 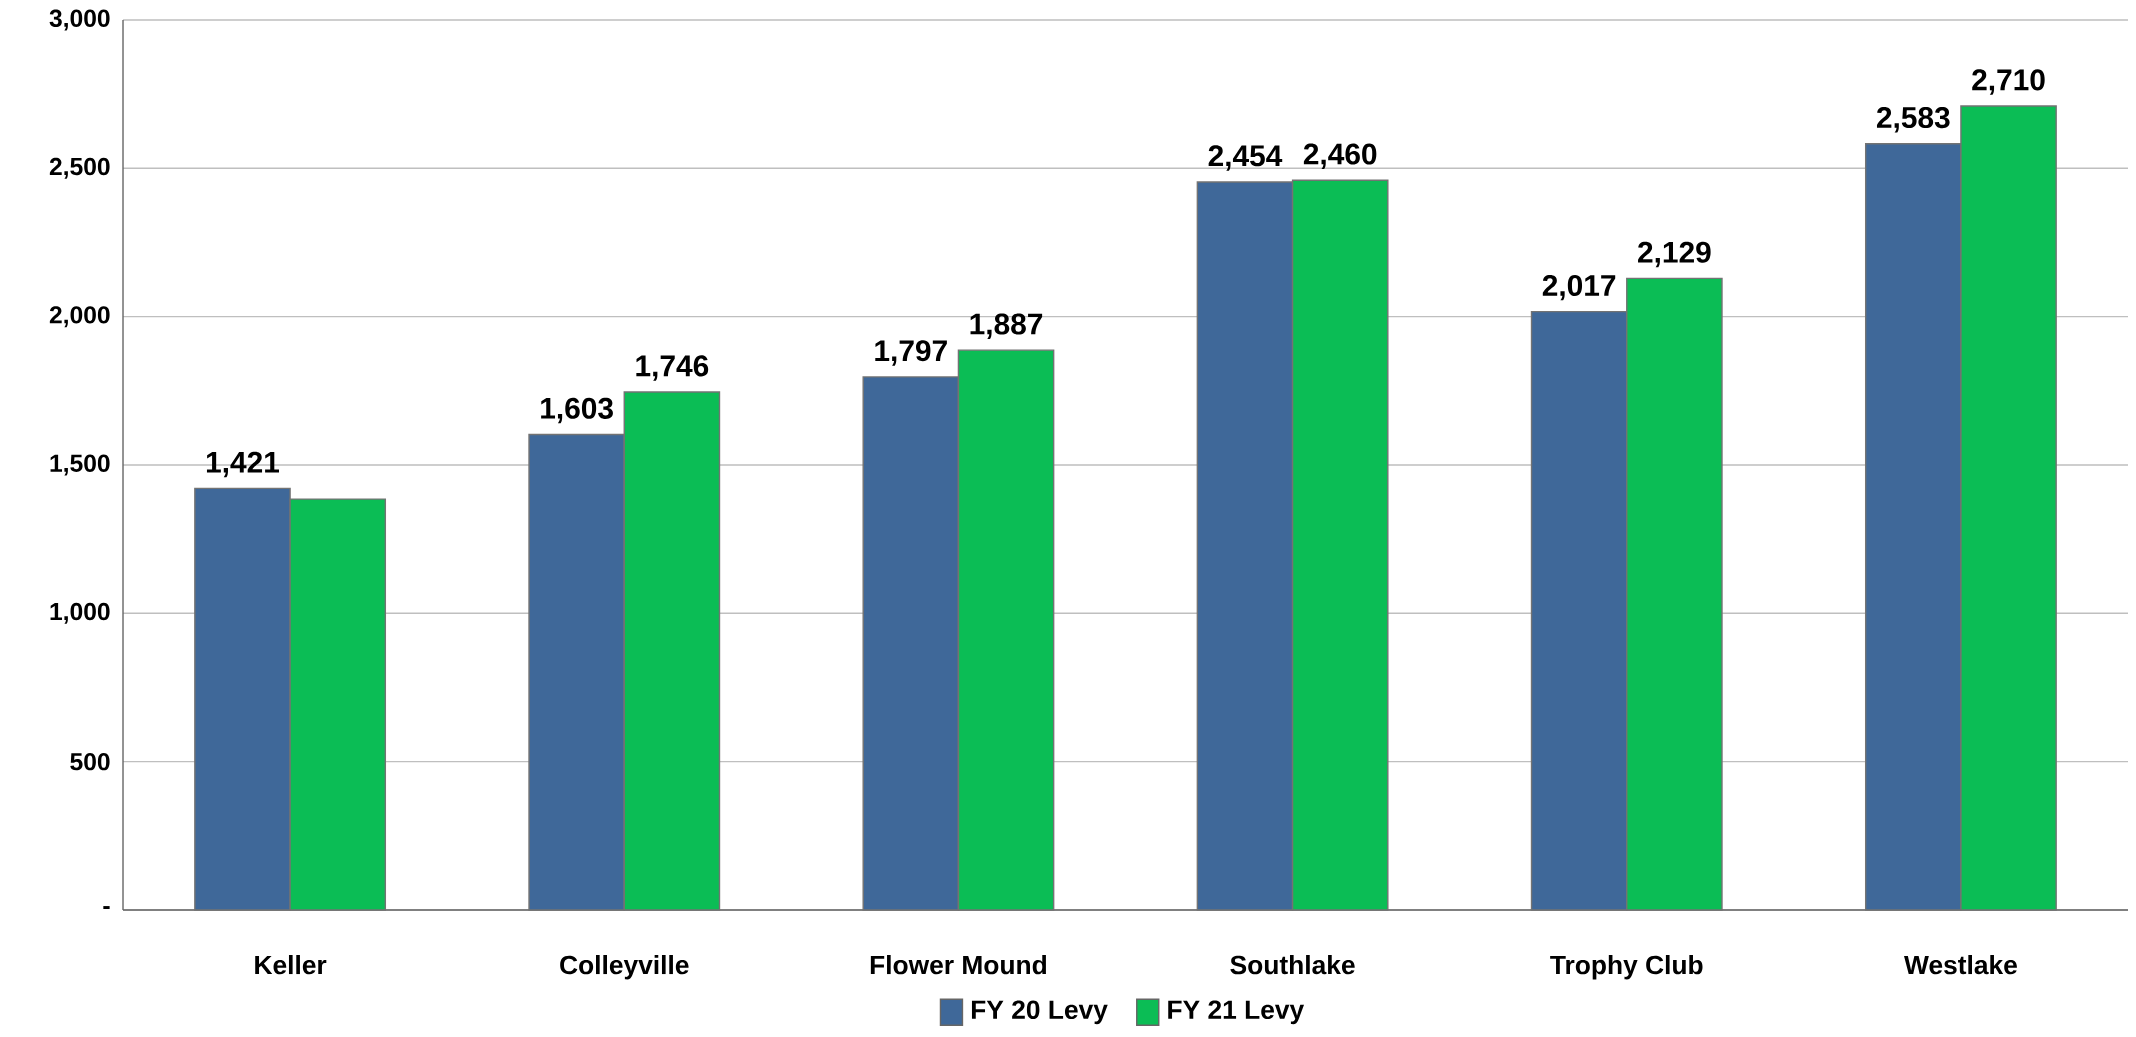 I want to click on data-label: 1,746, so click(x=672, y=368).